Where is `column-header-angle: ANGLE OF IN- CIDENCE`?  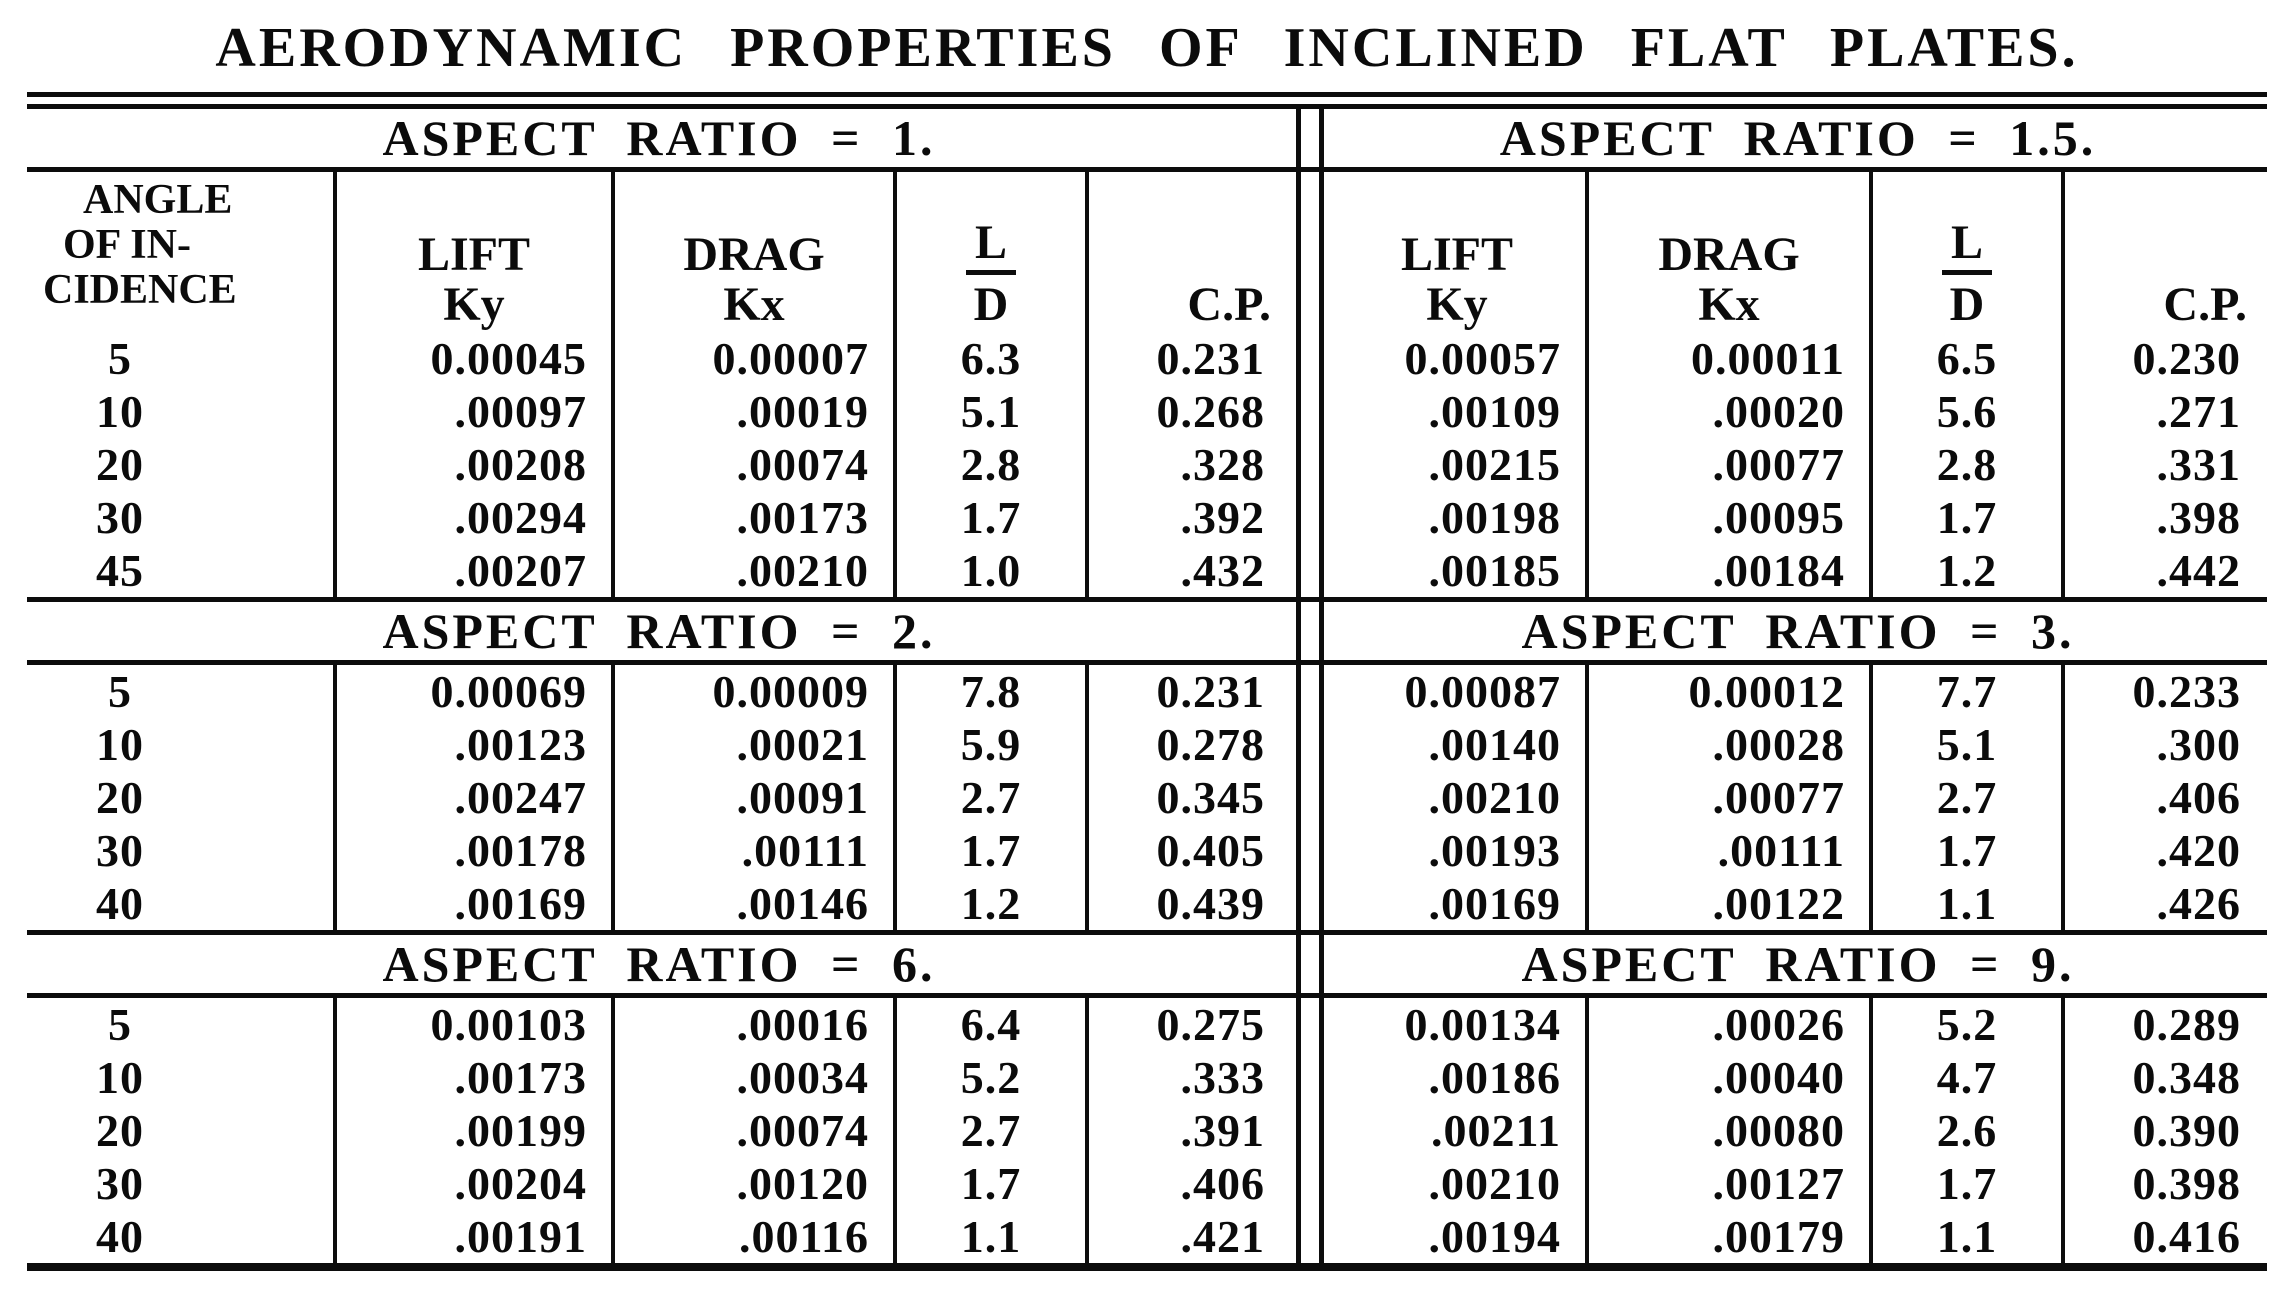 column-header-angle: ANGLE OF IN- CIDENCE is located at coordinates (180, 252).